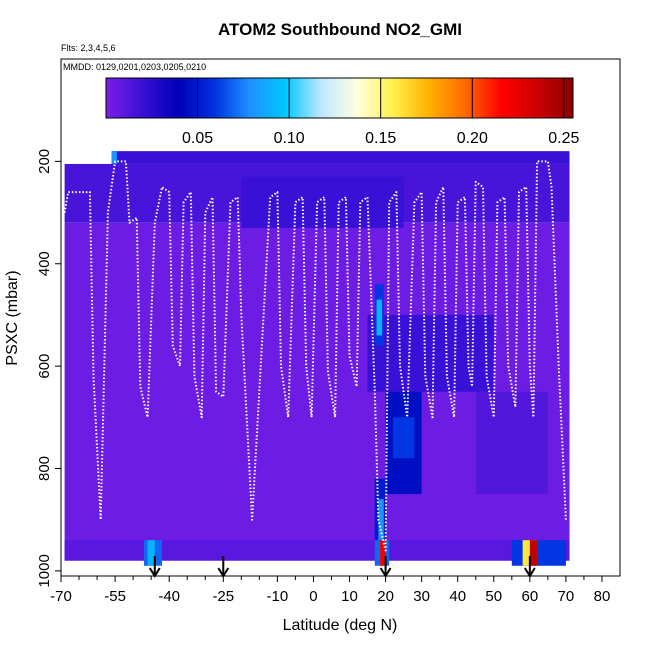 Image resolution: width=650 pixels, height=650 pixels. What do you see at coordinates (421, 596) in the screenshot?
I see `x-tick-label: 30` at bounding box center [421, 596].